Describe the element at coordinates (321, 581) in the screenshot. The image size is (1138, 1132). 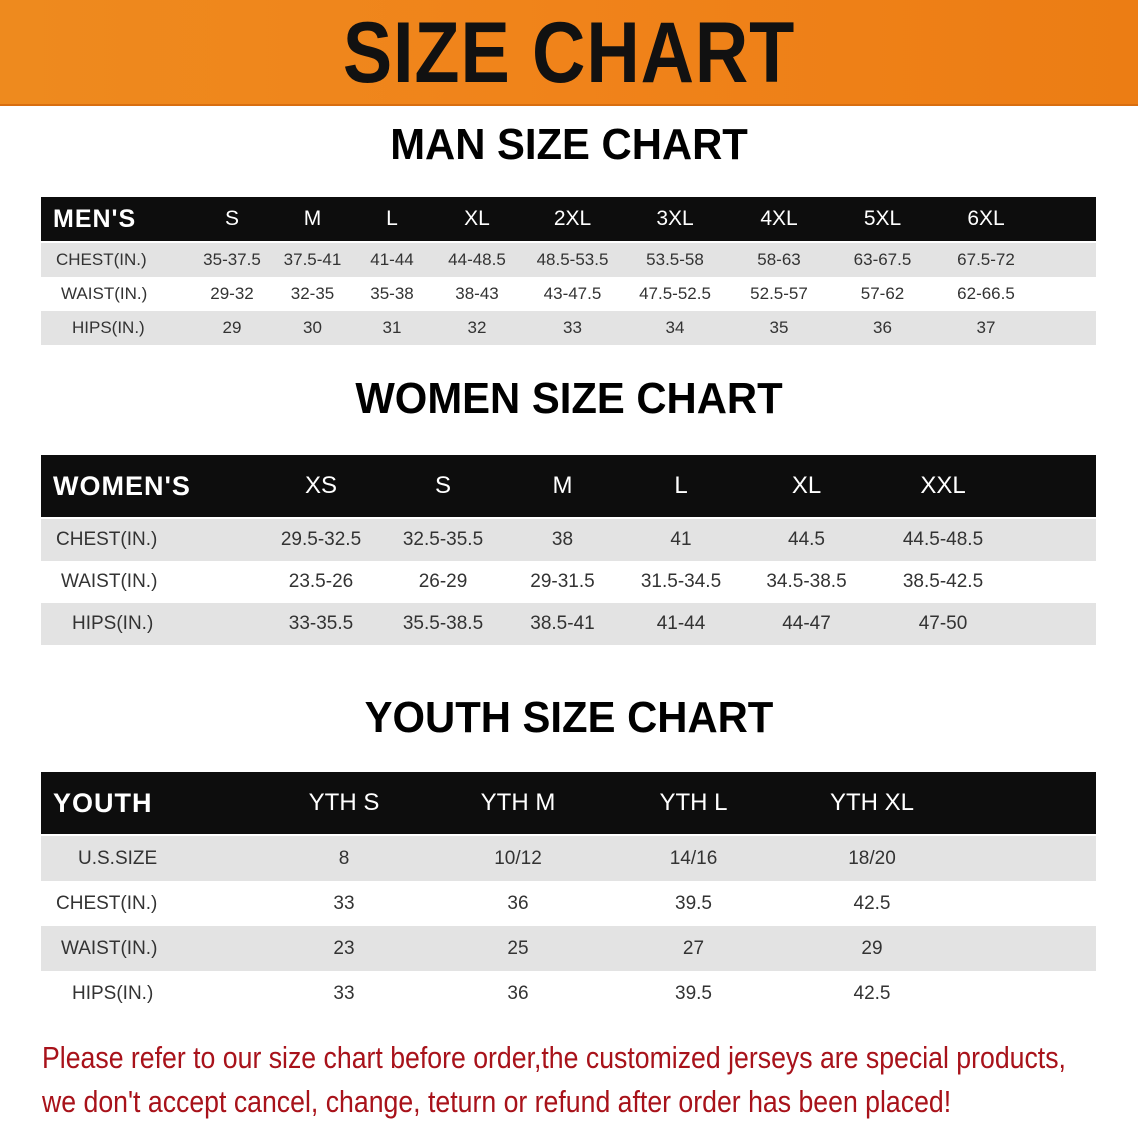
I see `size-value-cell: 23.5-26` at that location.